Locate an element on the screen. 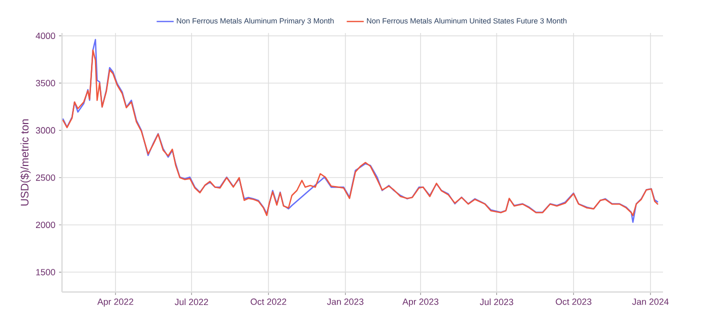 This screenshot has width=713, height=335. x-tick-label: Jan 2023 is located at coordinates (345, 301).